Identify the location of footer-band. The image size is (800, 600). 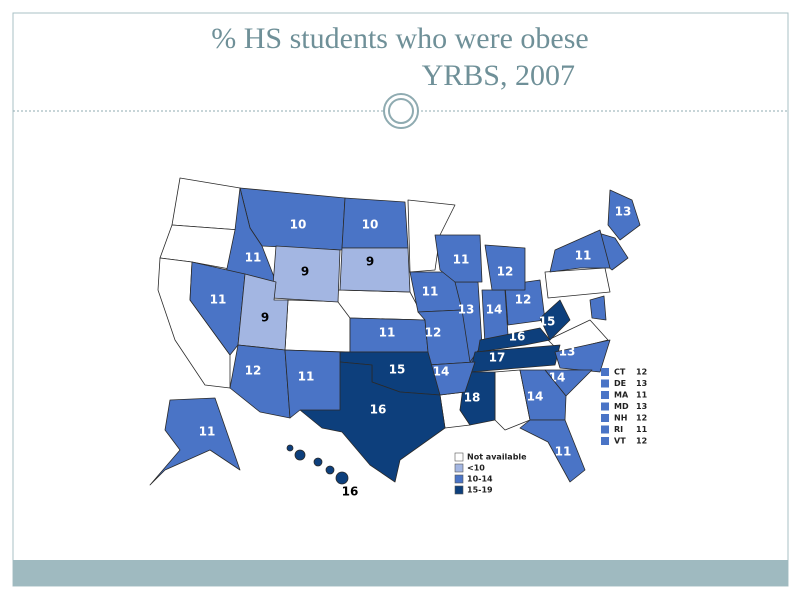
(400, 573).